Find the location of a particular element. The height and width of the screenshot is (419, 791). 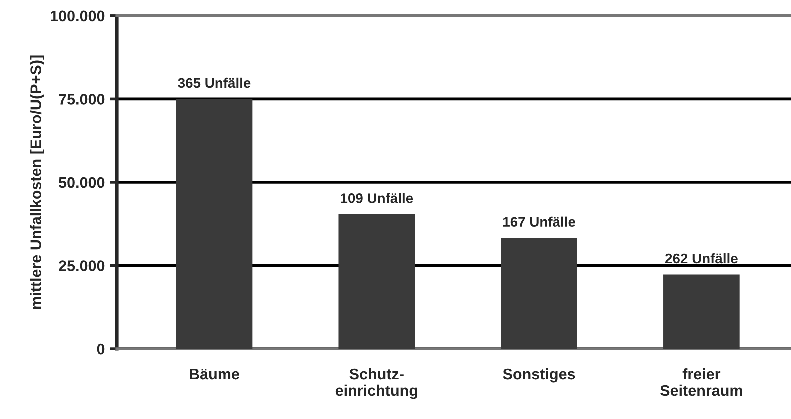

y-tick-label: 75.000 is located at coordinates (82, 99).